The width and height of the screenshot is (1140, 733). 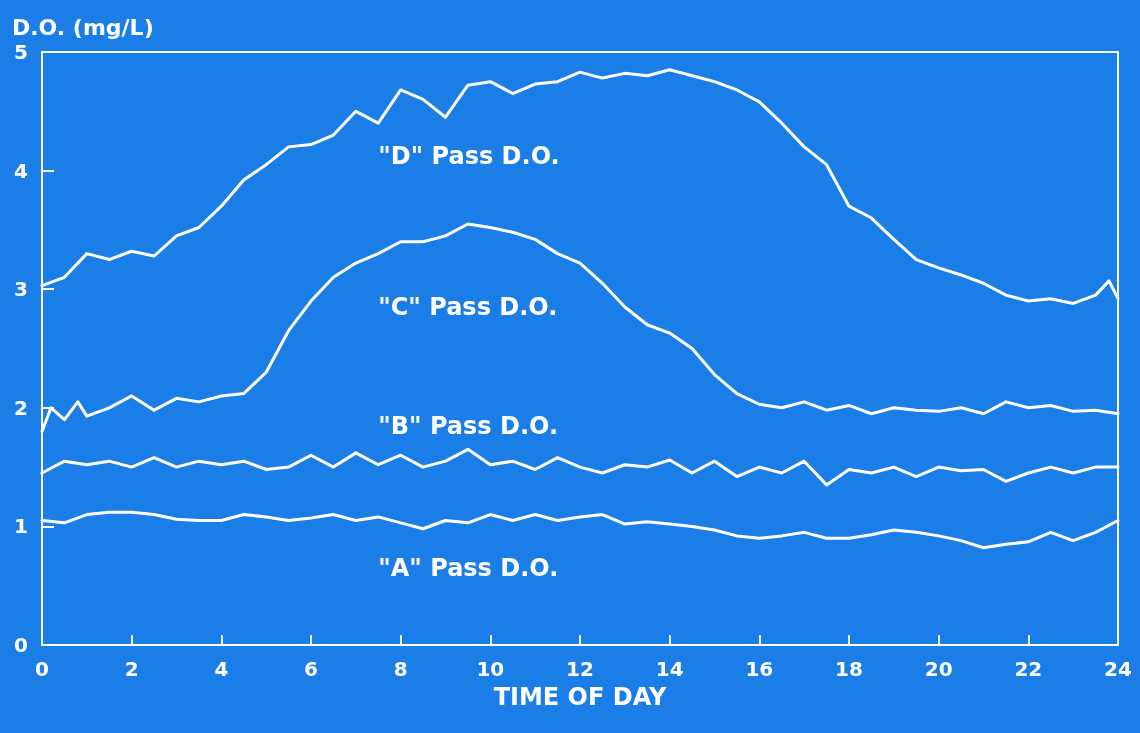 What do you see at coordinates (400, 669) in the screenshot?
I see `x-tick-label: 8` at bounding box center [400, 669].